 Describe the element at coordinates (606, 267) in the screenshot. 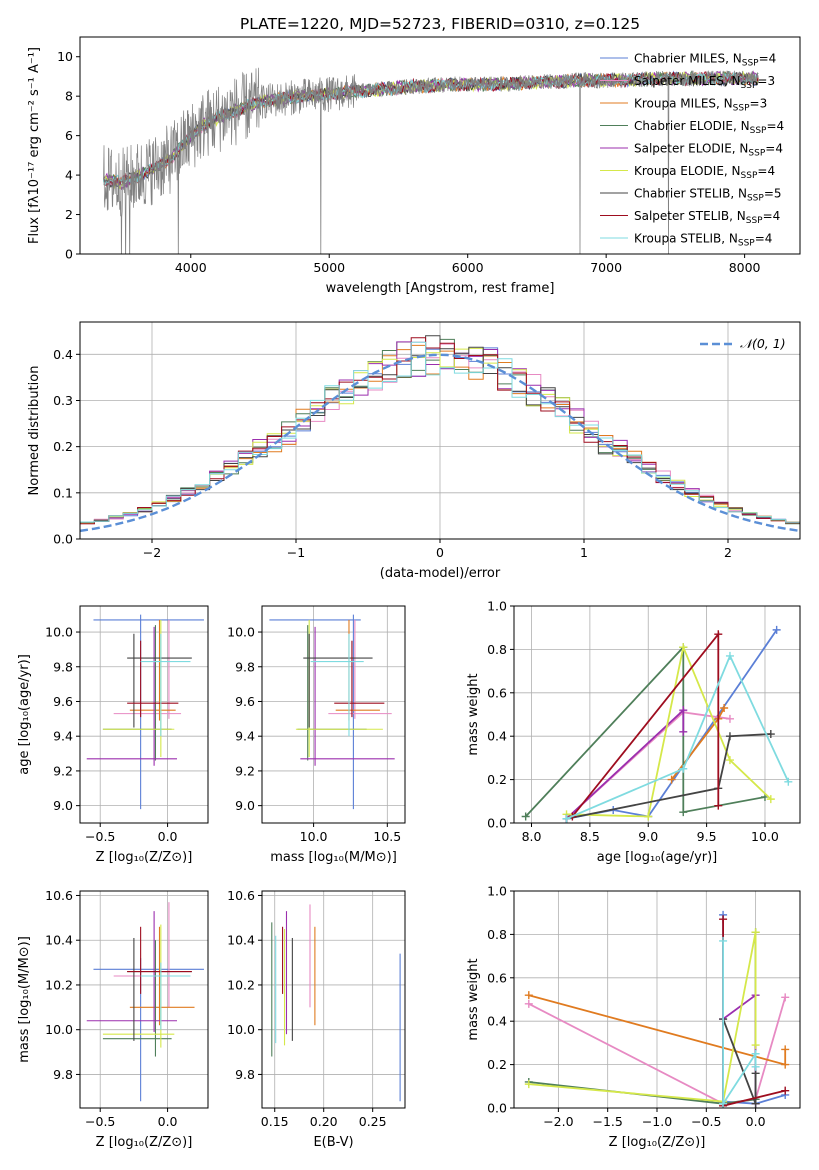

I see `x-tick-label: 7000` at that location.